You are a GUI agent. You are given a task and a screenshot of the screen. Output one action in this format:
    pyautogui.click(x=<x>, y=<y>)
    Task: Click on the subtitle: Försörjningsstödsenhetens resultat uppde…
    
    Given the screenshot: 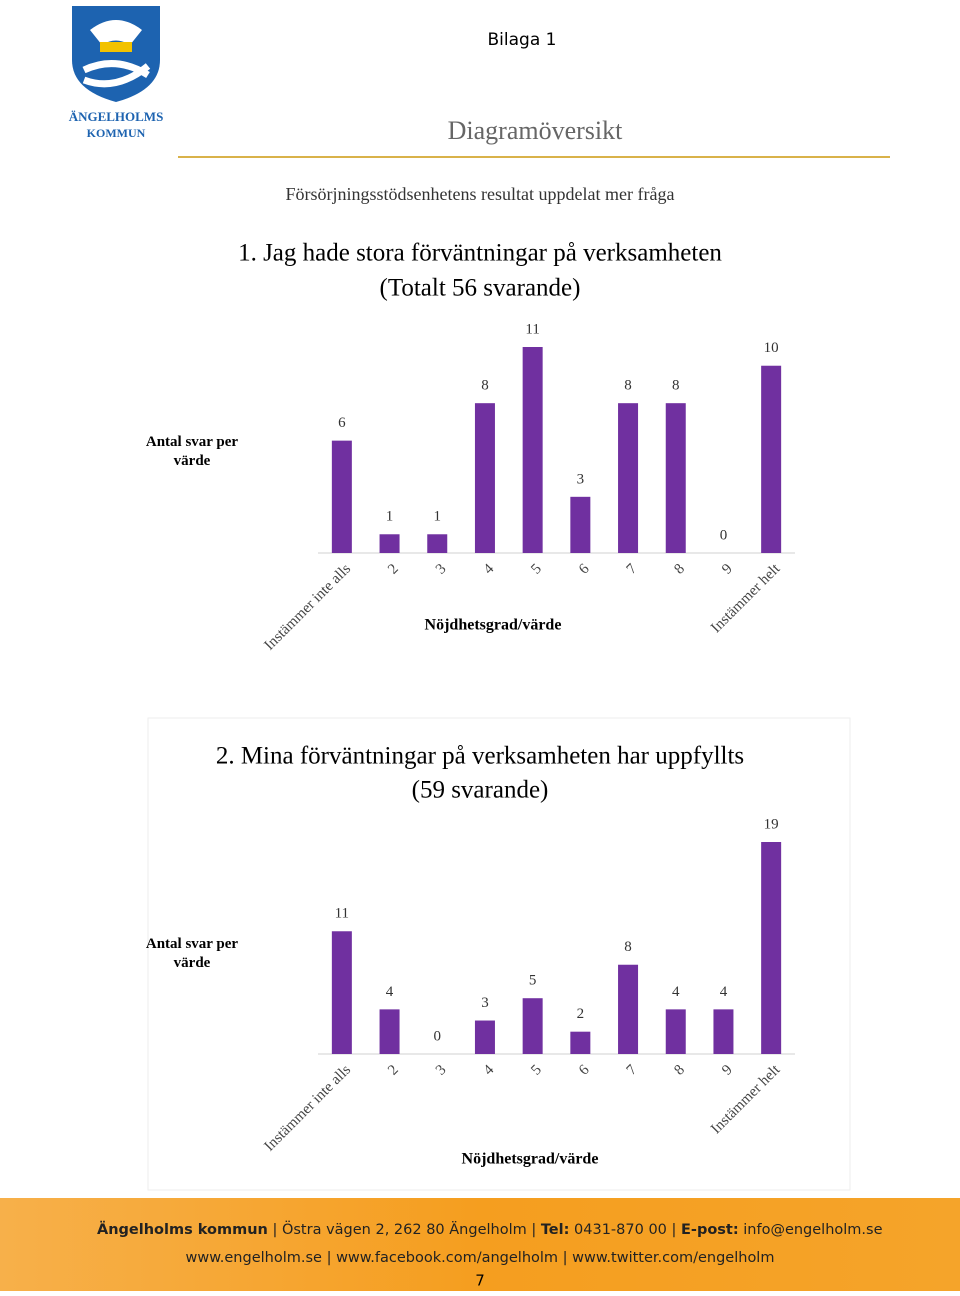 What is the action you would take?
    pyautogui.click(x=480, y=194)
    